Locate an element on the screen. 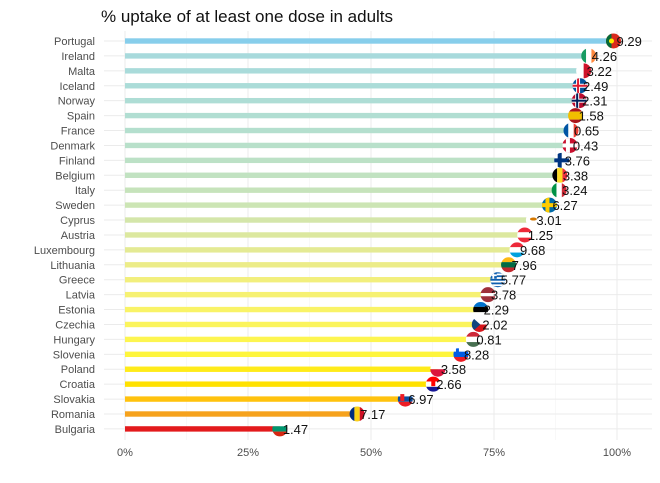 The width and height of the screenshot is (660, 483). category-label: Austria is located at coordinates (78, 236).